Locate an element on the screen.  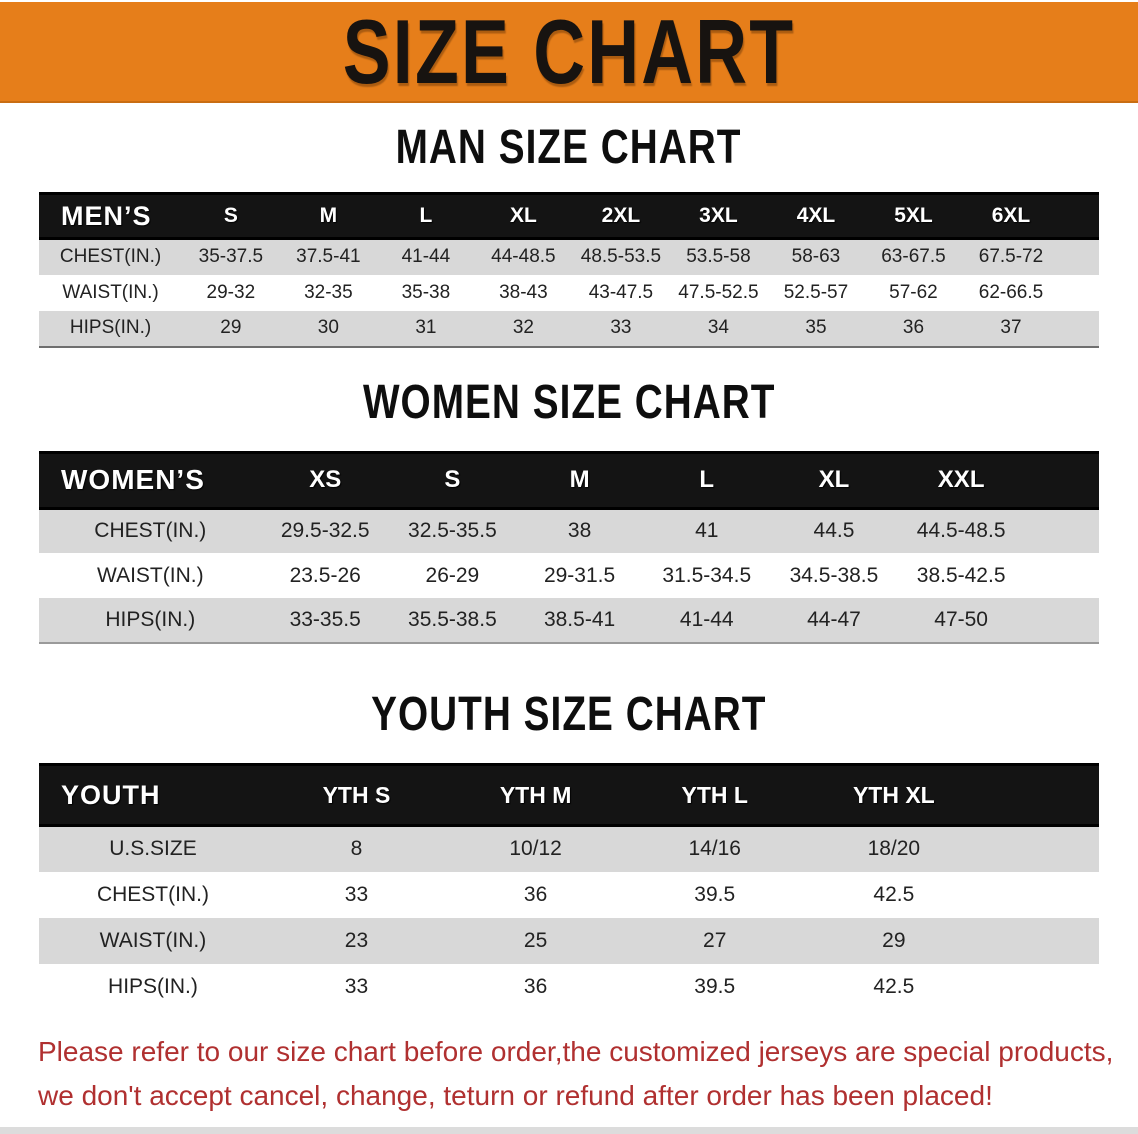
men-section-title: MAN SIZE CHART is located at coordinates (569, 147).